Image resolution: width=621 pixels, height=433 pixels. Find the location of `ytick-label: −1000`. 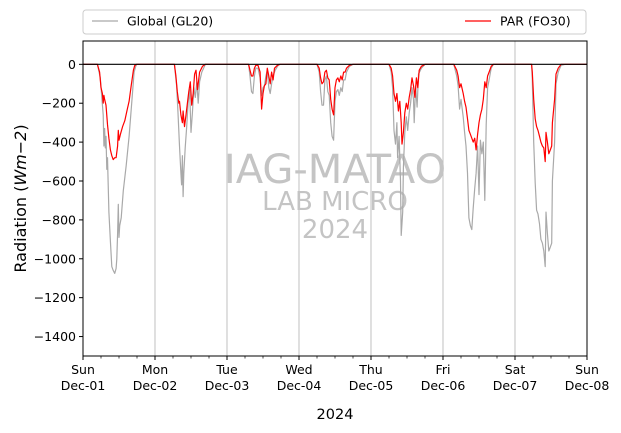

ytick-label: −1000 is located at coordinates (55, 258).